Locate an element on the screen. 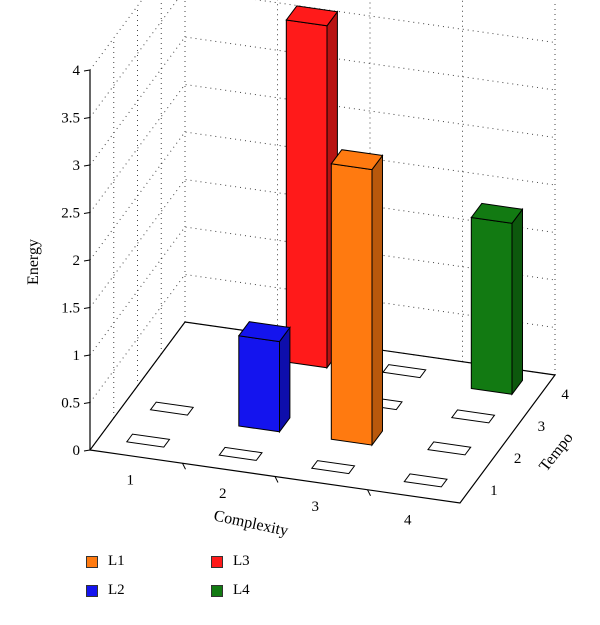 This screenshot has height=625, width=600. legend-item-l2: L2 is located at coordinates (105, 590).